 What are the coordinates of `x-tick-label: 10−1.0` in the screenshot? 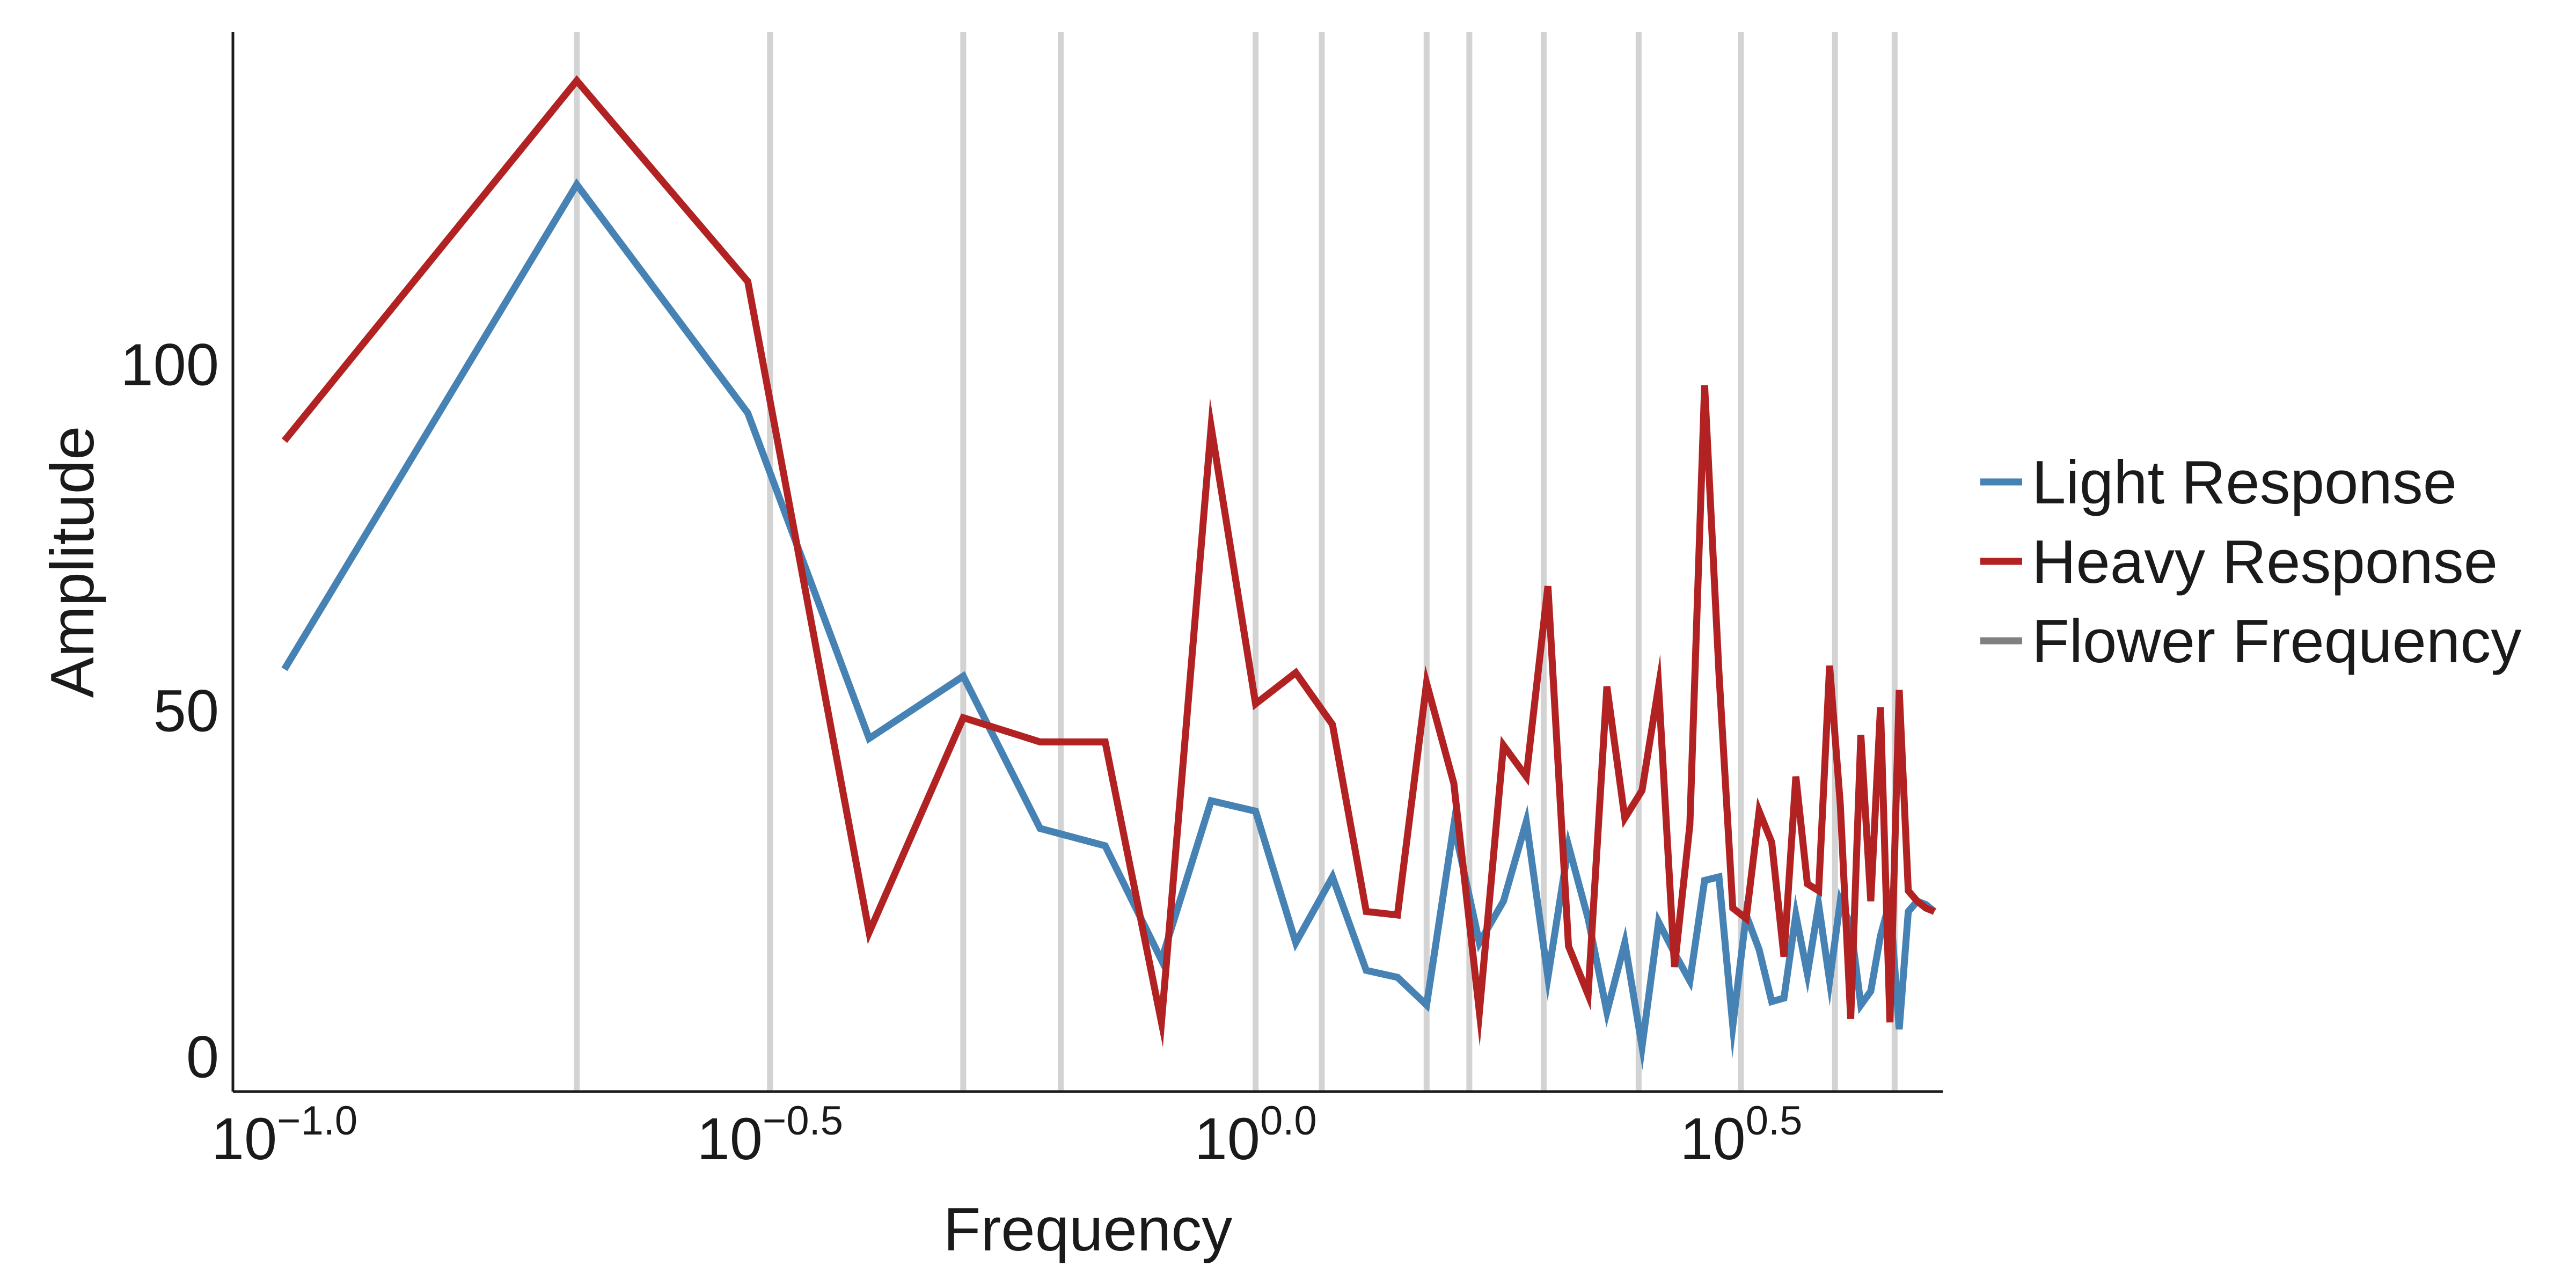 It's located at (284, 1135).